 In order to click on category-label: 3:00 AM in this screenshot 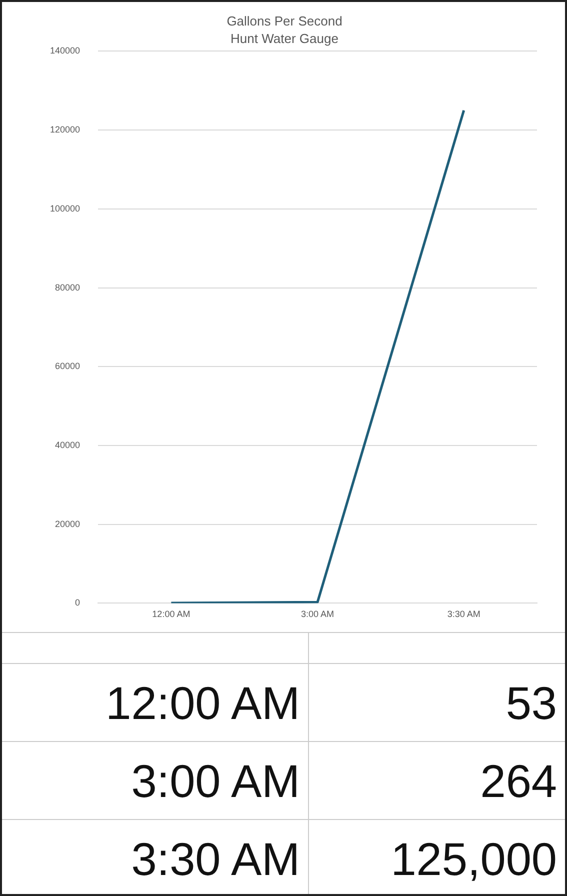, I will do `click(215, 780)`.